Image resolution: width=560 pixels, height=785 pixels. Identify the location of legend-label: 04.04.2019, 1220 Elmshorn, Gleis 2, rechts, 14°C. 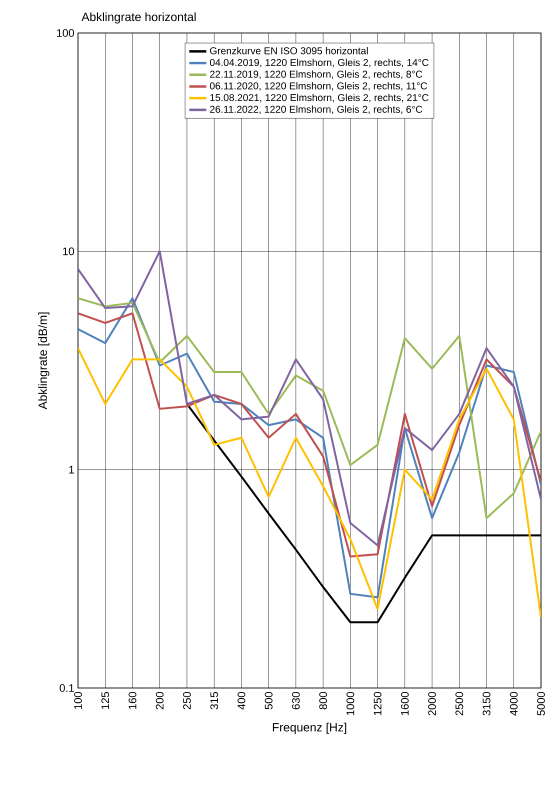
(319, 63).